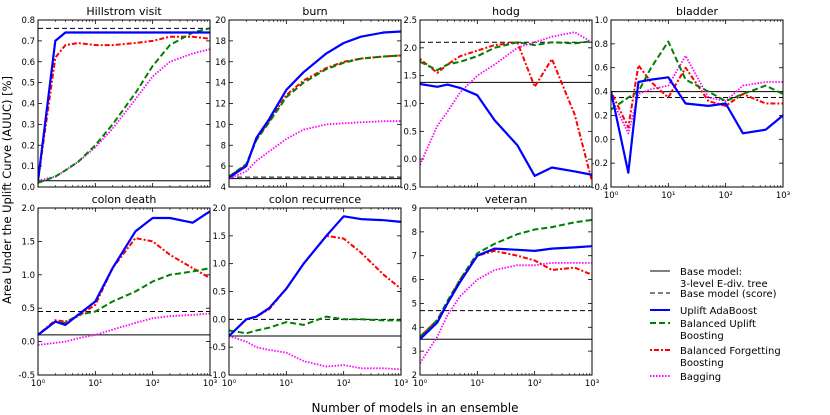 This screenshot has width=830, height=415. Describe the element at coordinates (220, 125) in the screenshot. I see `y-tick-label: 10` at that location.